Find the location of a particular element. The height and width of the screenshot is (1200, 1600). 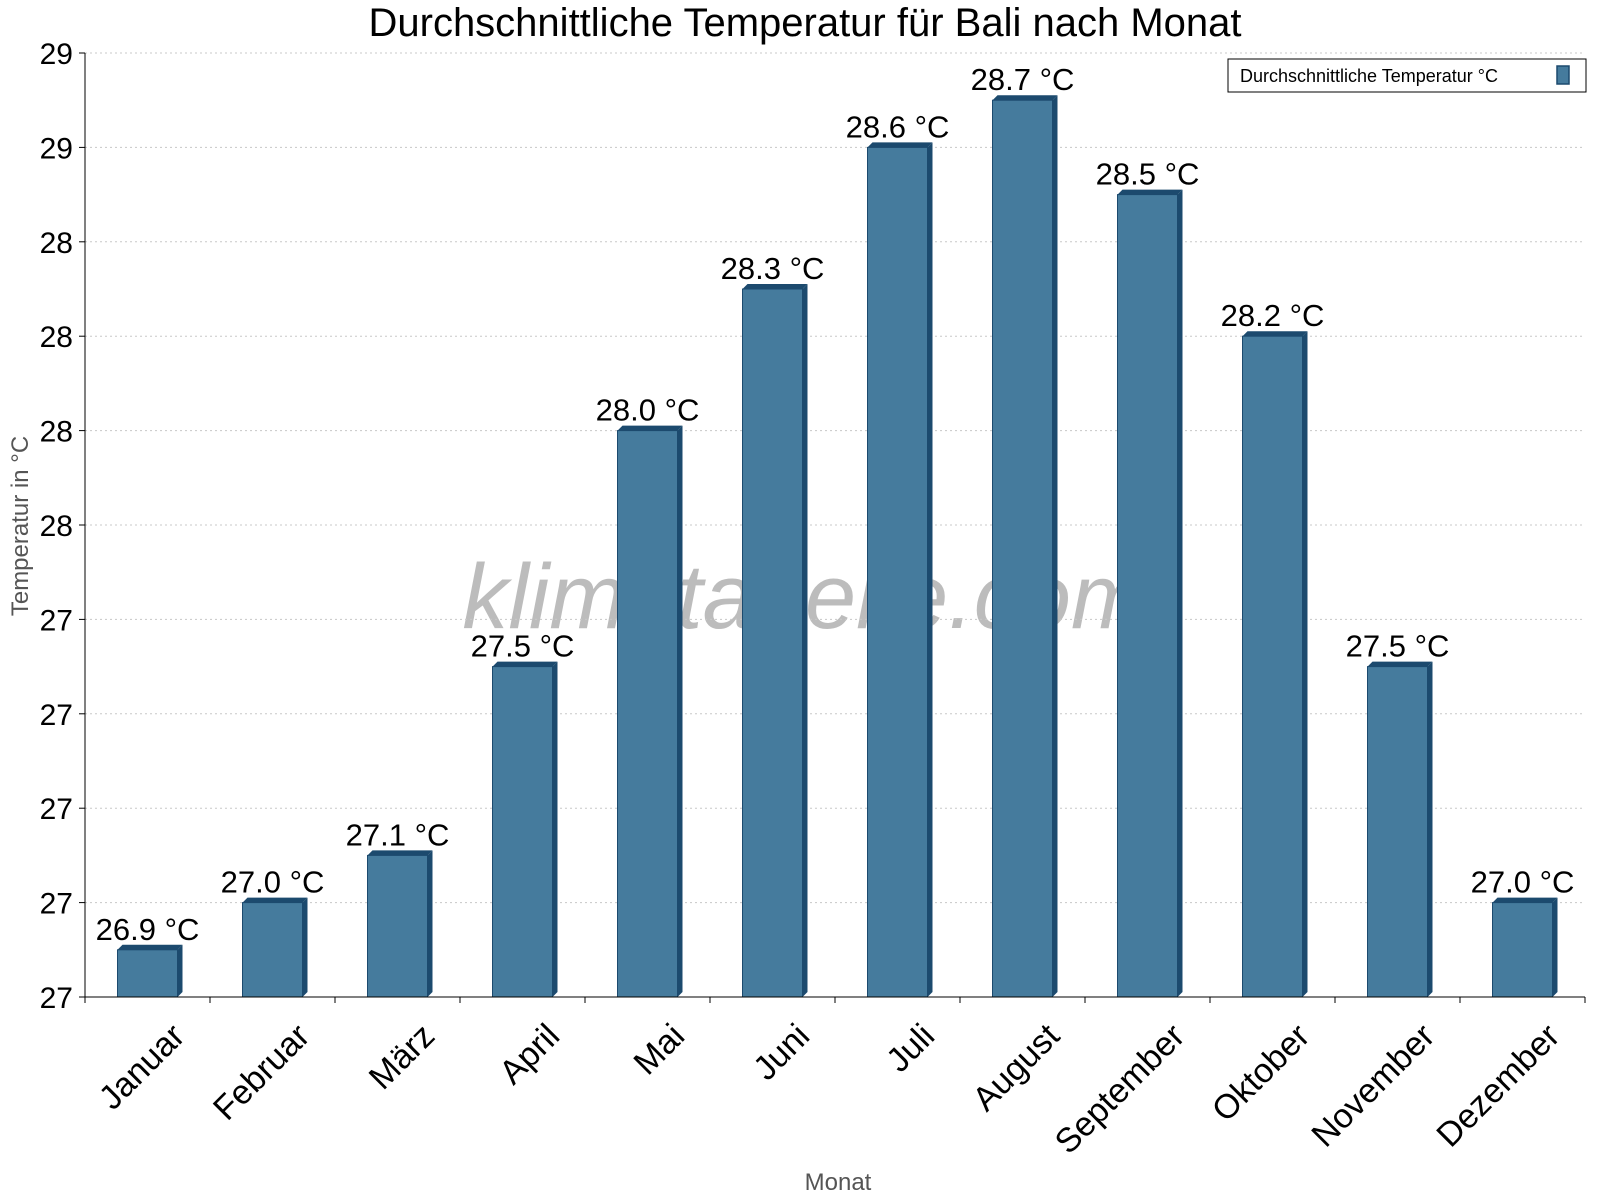

x-tick-label: Juli is located at coordinates (910, 1048).